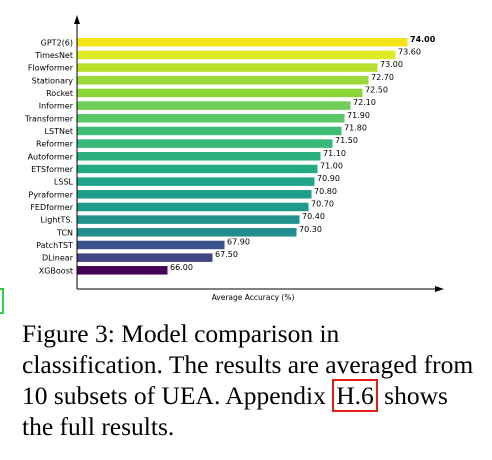 The width and height of the screenshot is (492, 460). Describe the element at coordinates (227, 67) in the screenshot. I see `bar-flowformer` at that location.